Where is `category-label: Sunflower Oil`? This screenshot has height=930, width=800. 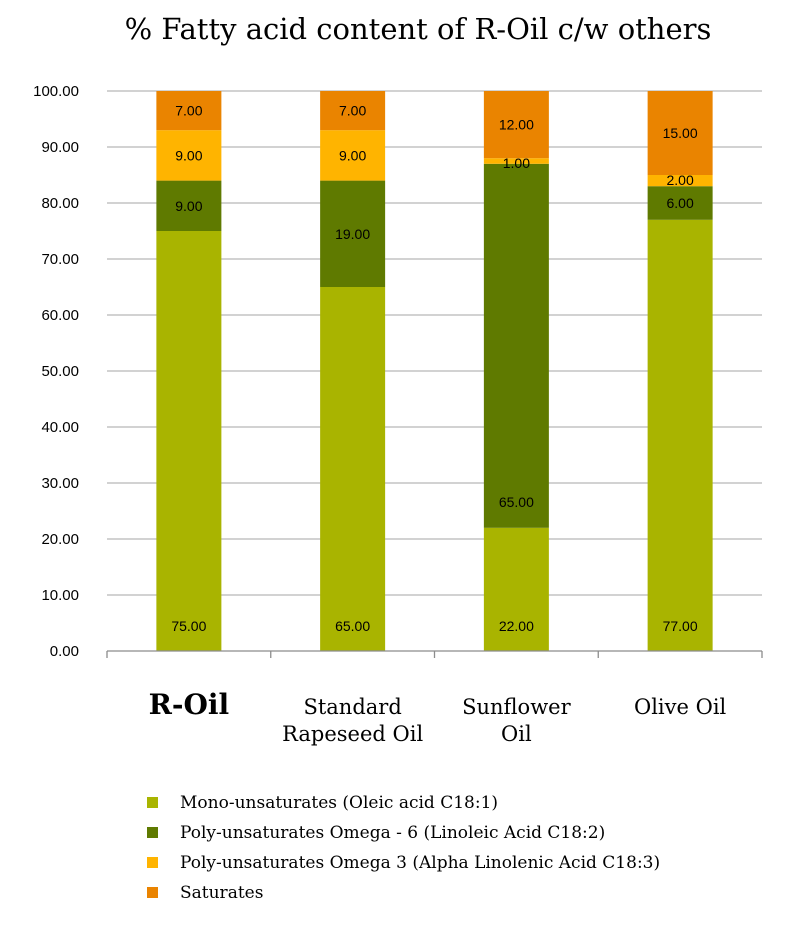
category-label: Sunflower Oil is located at coordinates (516, 720).